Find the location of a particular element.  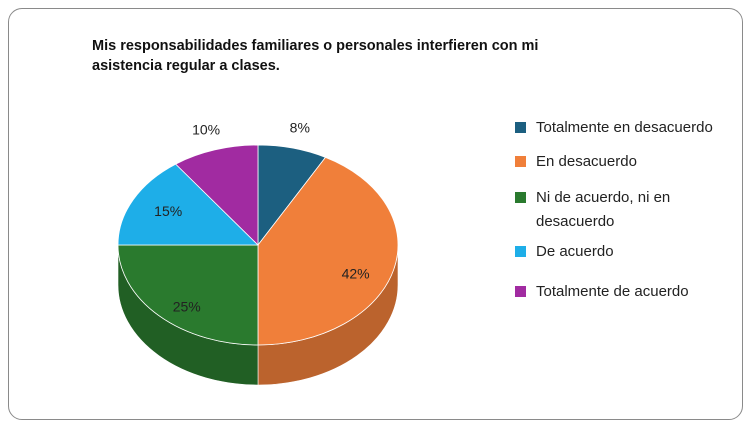

data-label: 42% is located at coordinates (356, 274).